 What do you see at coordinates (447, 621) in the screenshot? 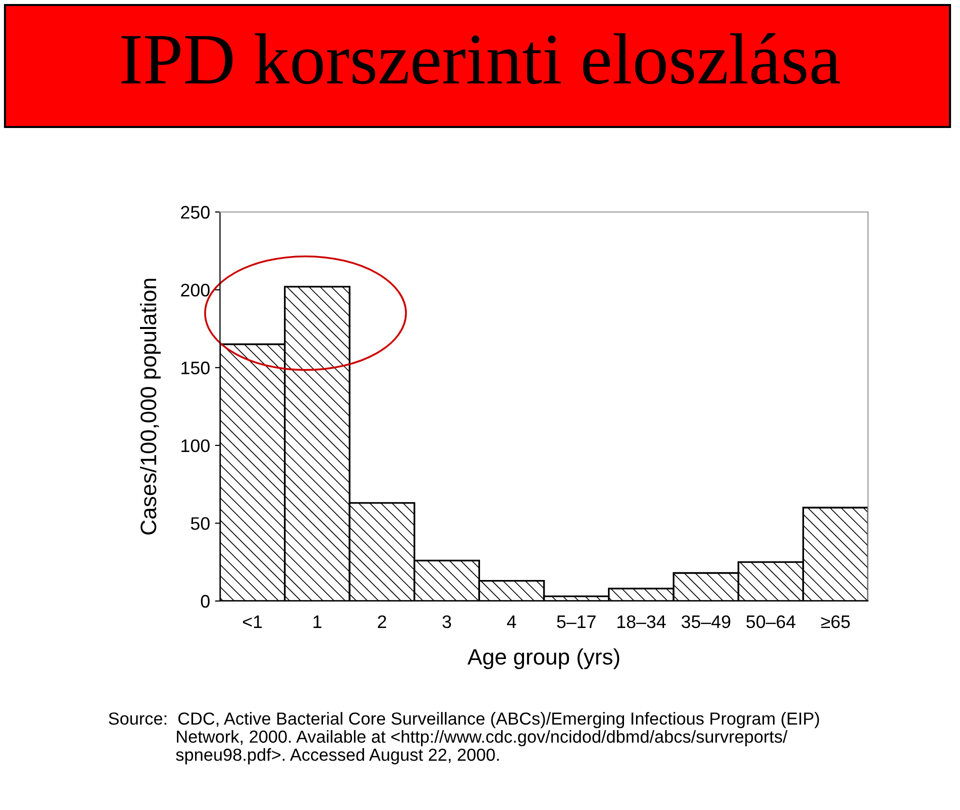
I see `x-tick-label: 3` at bounding box center [447, 621].